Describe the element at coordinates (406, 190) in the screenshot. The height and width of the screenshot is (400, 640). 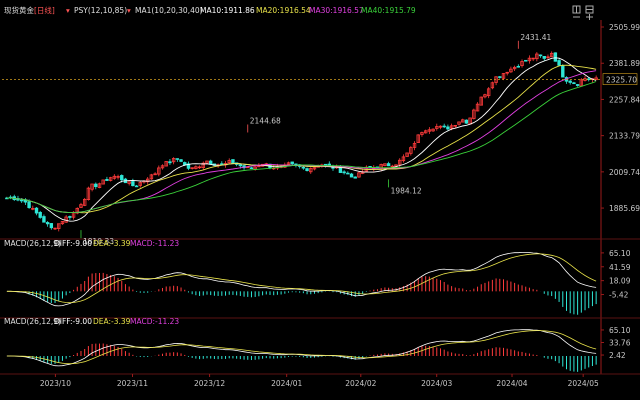
I see `extreme-label: 1984.12` at that location.